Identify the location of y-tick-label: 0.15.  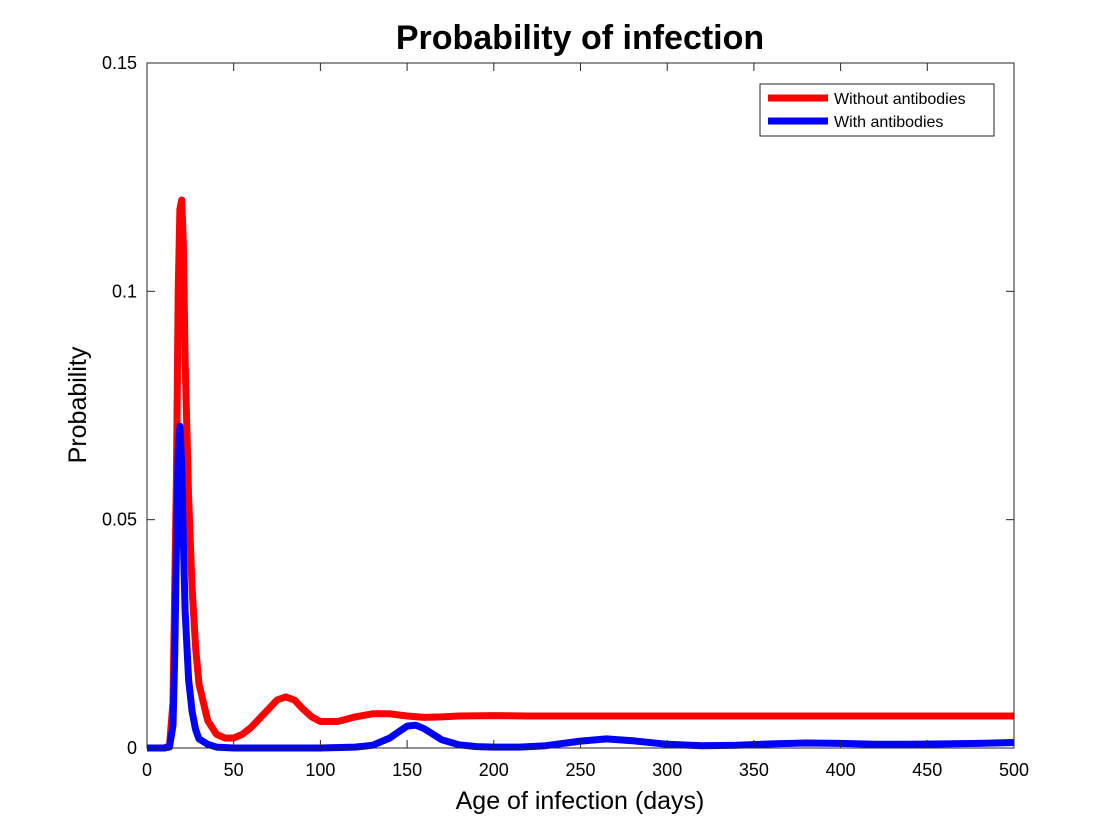
(119, 63).